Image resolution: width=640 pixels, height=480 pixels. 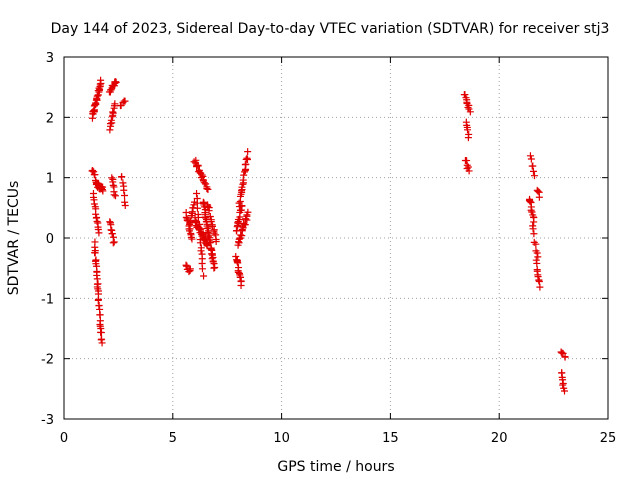 I want to click on x-axis-label: GPS time / hours, so click(x=335, y=467).